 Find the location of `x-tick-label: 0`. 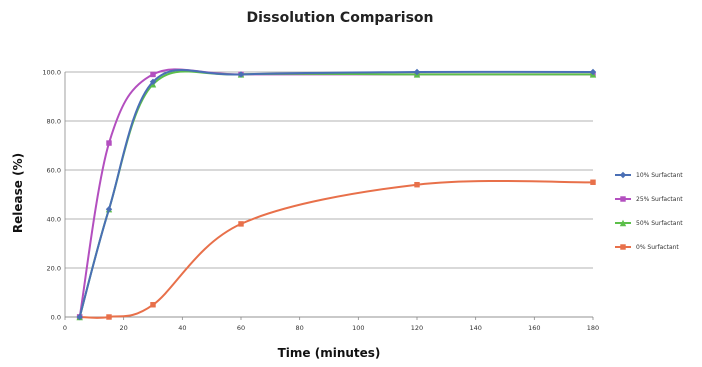

x-tick-label: 0 is located at coordinates (65, 328).